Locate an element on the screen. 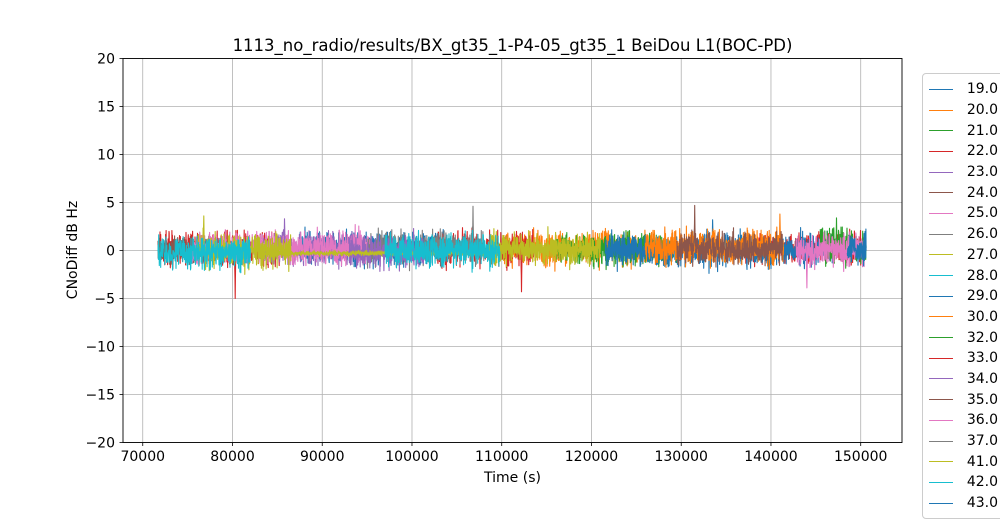 The height and width of the screenshot is (519, 1000). y-tick-label: 10 is located at coordinates (106, 156).